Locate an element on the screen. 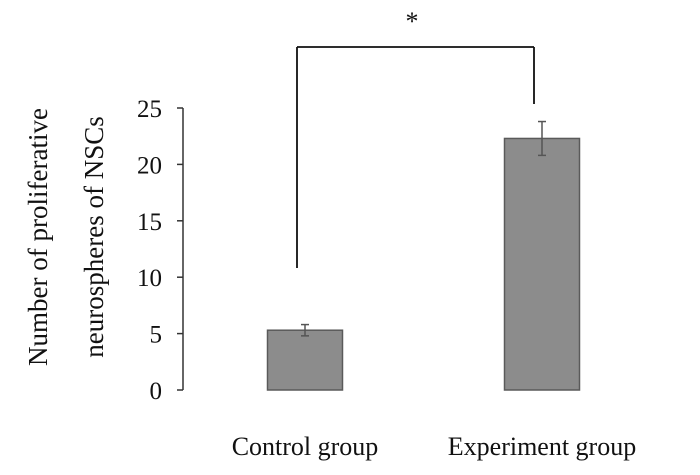 This screenshot has height=475, width=700. y-axis-title-line-1: Number of proliferative is located at coordinates (38, 237).